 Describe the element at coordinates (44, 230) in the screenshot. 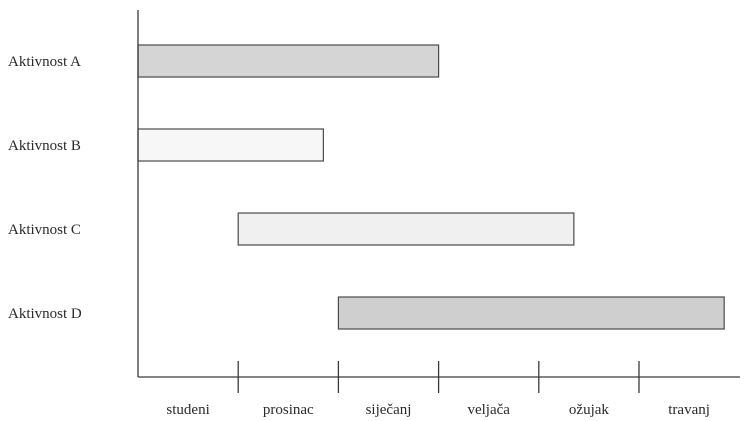

I see `row-label-aktivnost-c: Aktivnost C` at that location.